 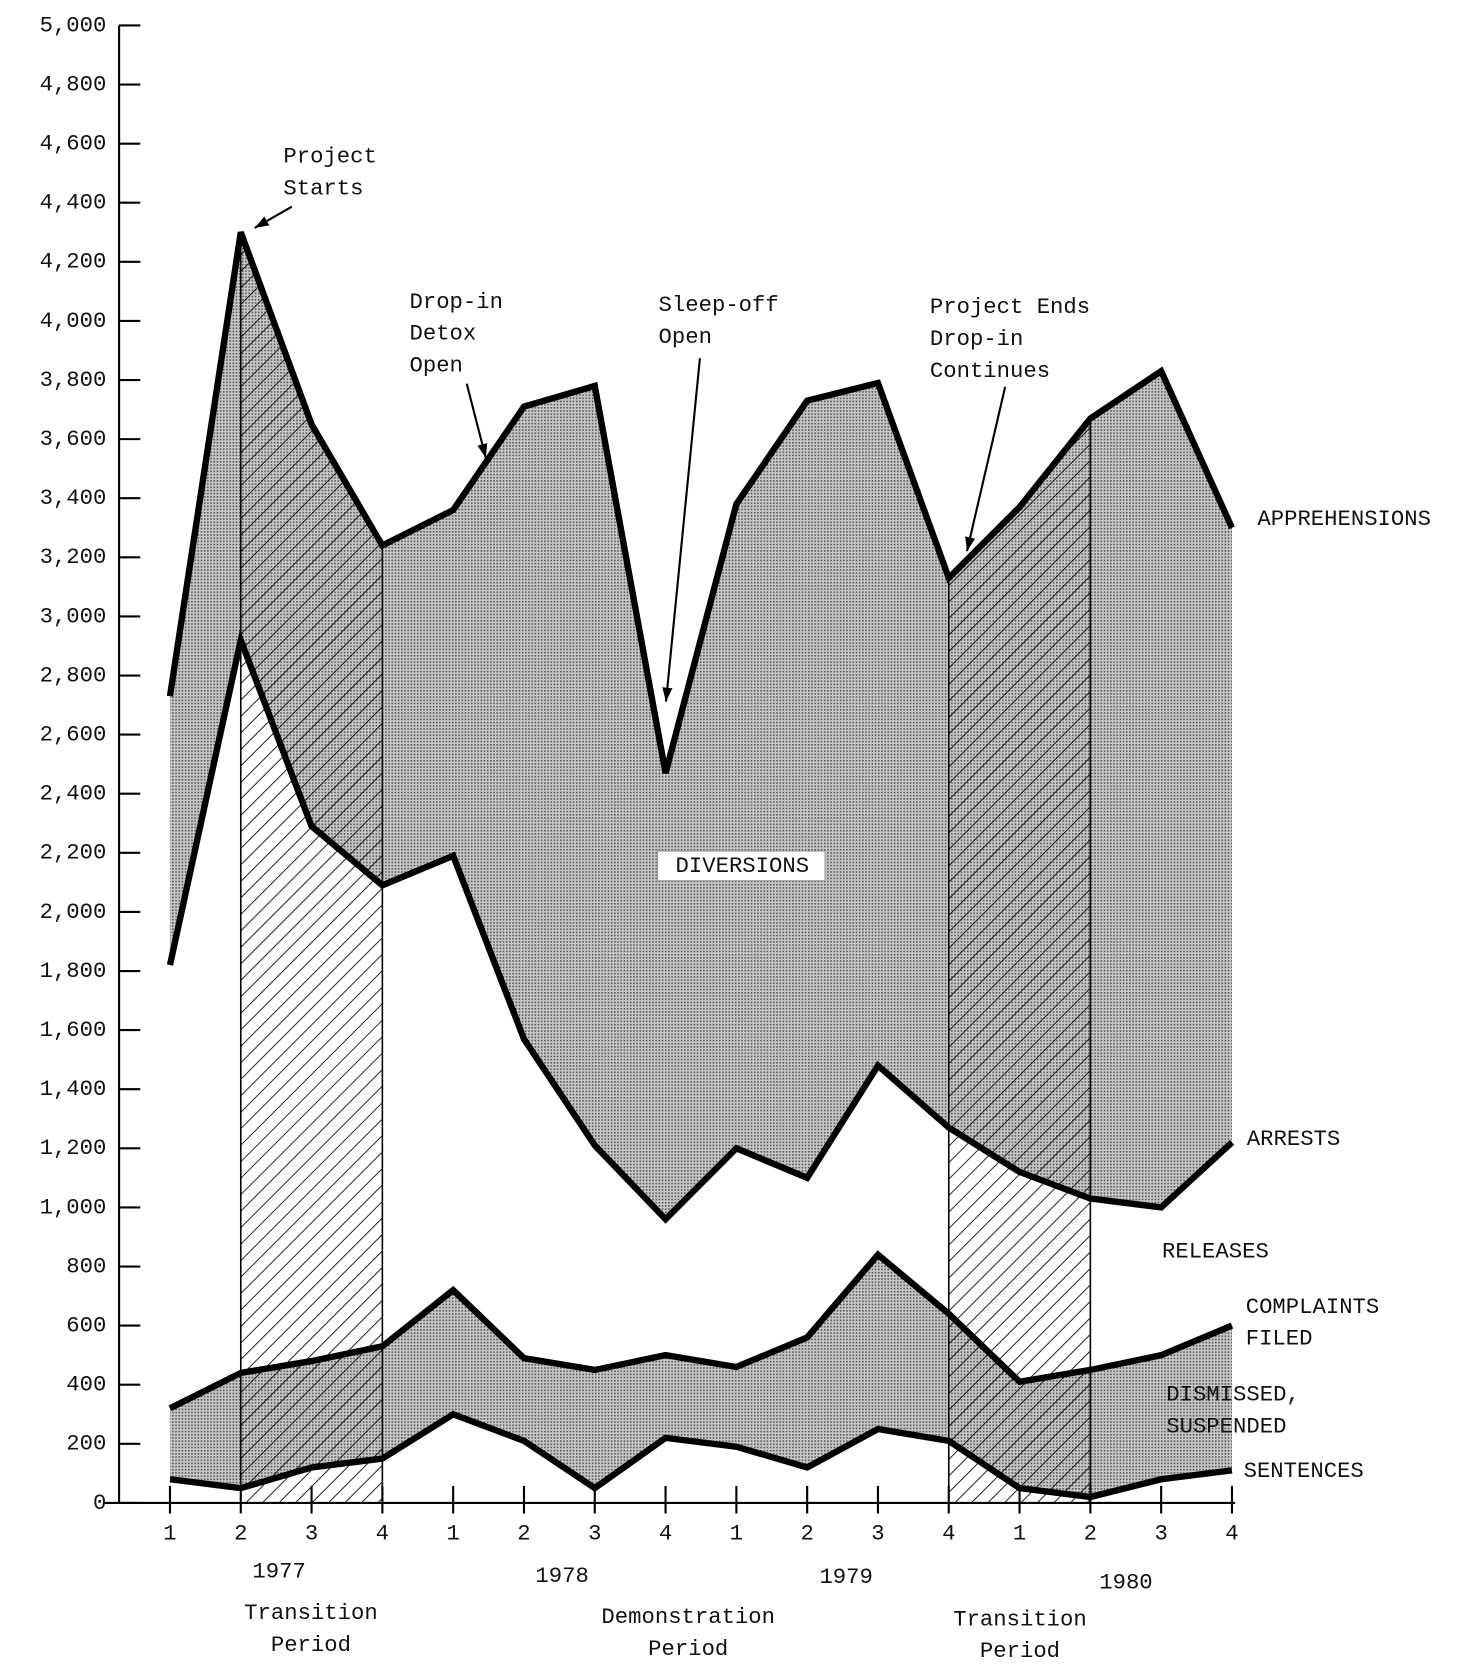 I want to click on series-label: ARRESTS, so click(x=1293, y=1139).